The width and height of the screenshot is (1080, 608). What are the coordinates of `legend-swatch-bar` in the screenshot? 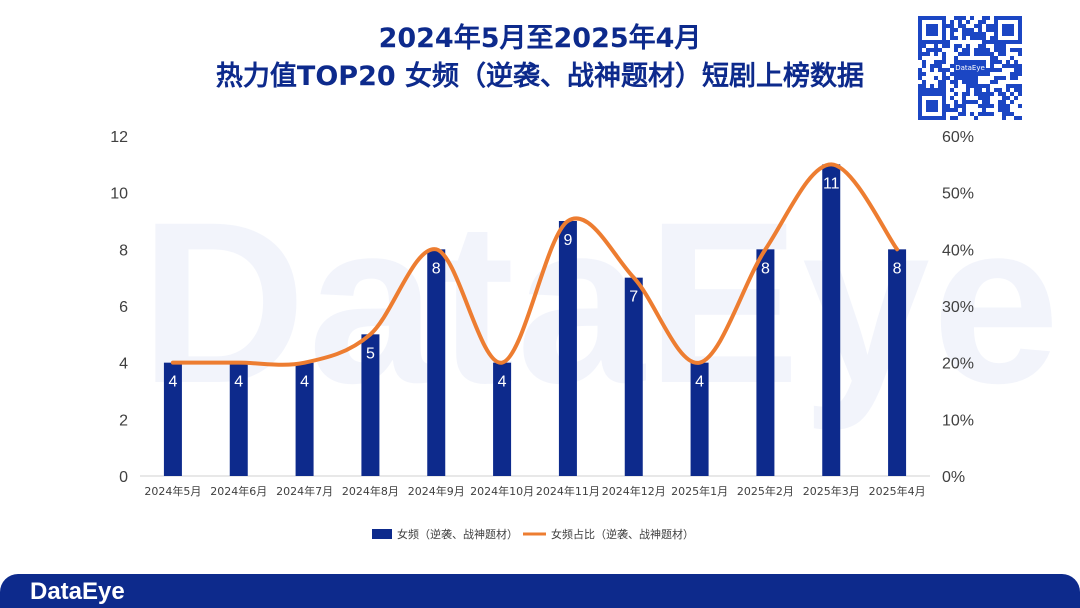 It's located at (382, 534).